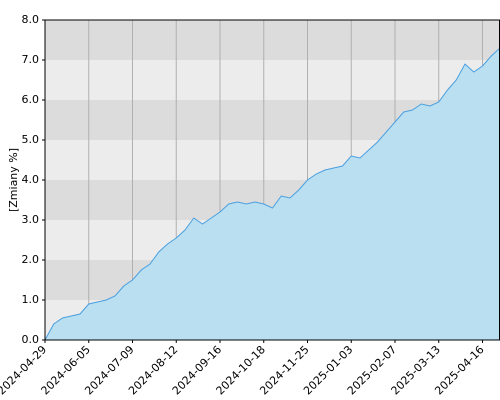  Describe the element at coordinates (31, 219) in the screenshot. I see `y-tick-label: 3.0` at that location.